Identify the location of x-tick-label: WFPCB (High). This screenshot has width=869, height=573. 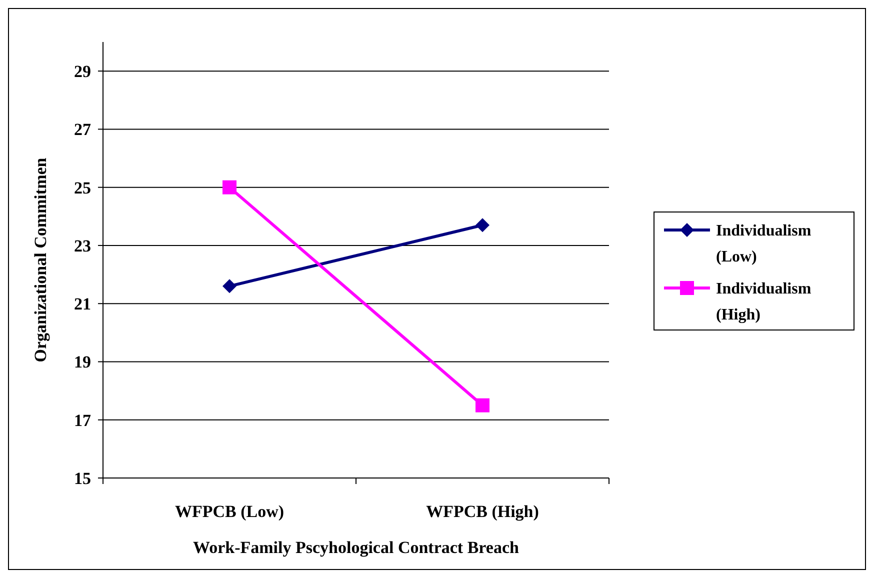
(482, 511).